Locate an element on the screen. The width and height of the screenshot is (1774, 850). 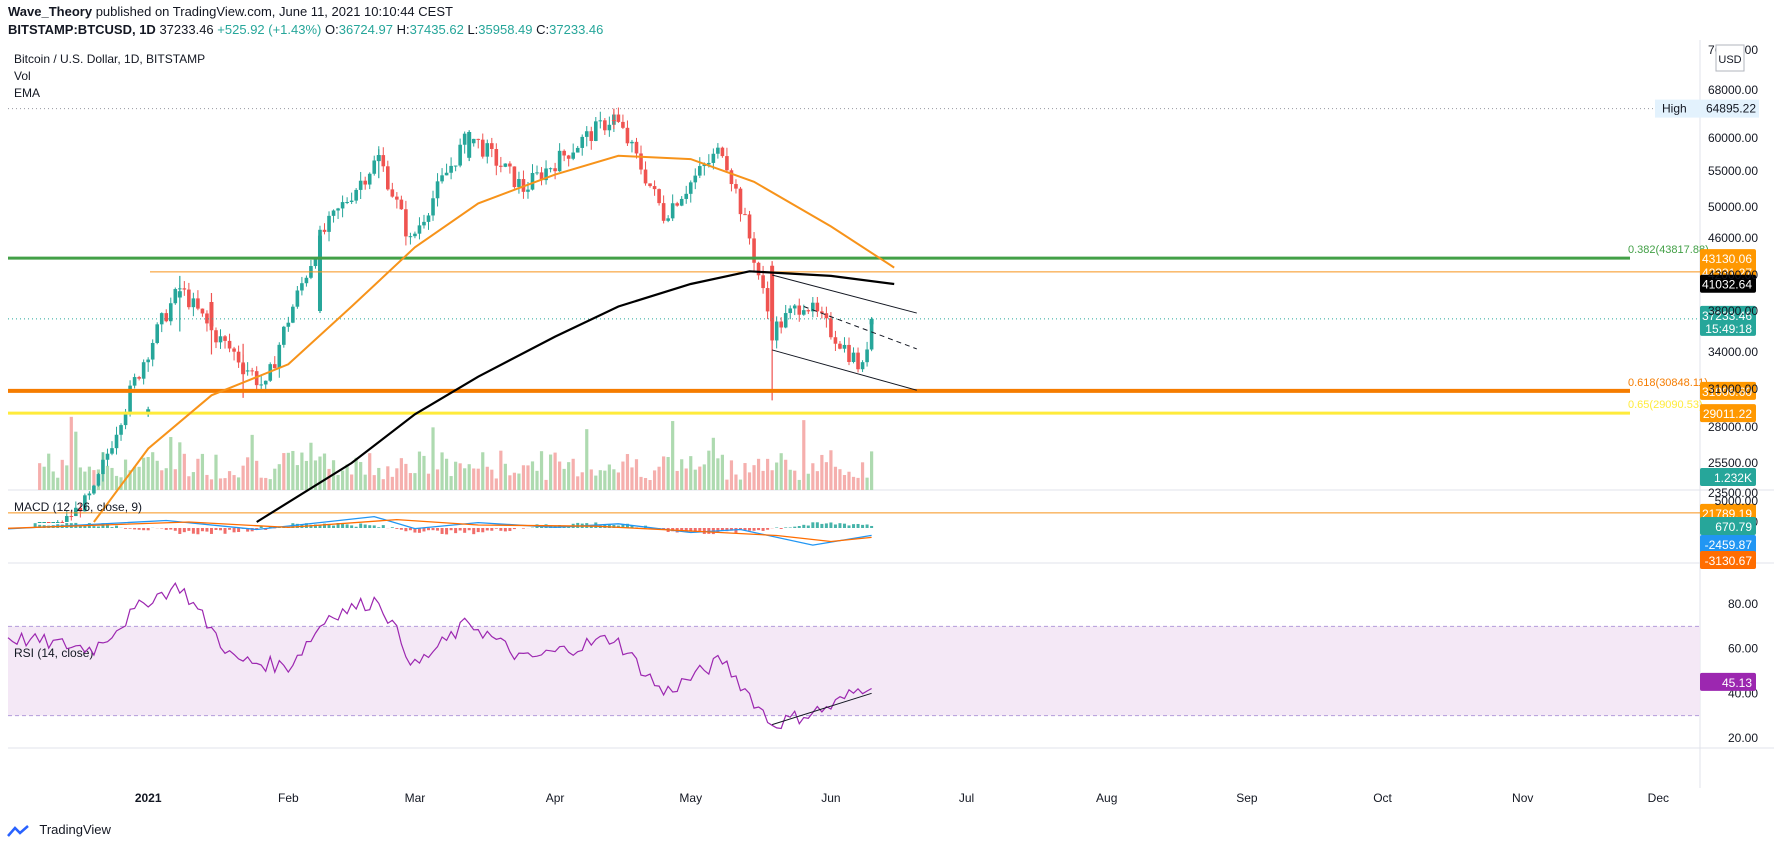
level-axis-label-bg is located at coordinates (1728, 283).